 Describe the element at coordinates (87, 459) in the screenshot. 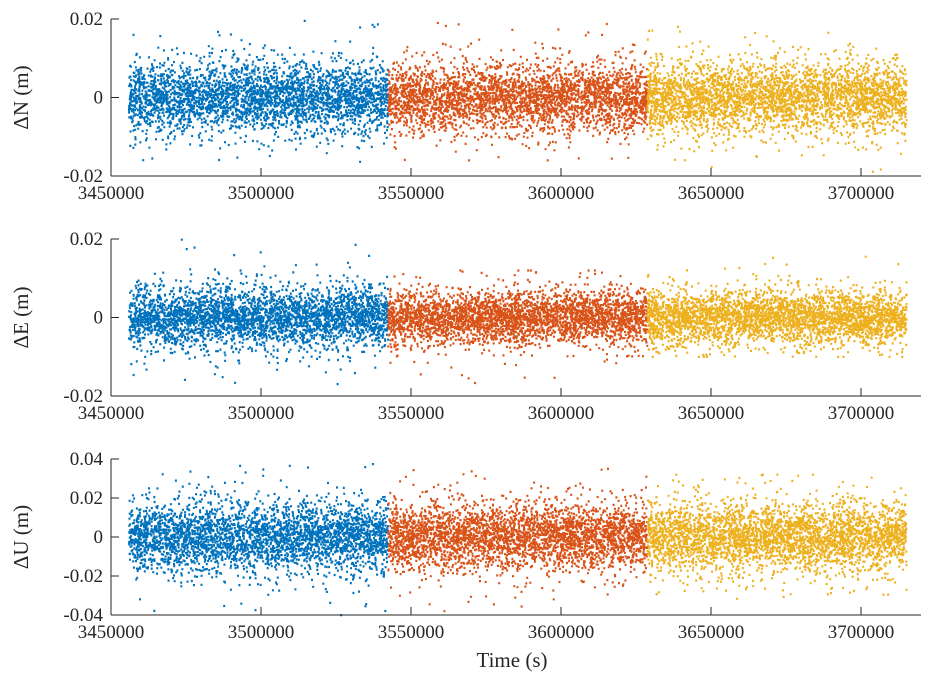

I see `y-tick-label: 0.04` at that location.